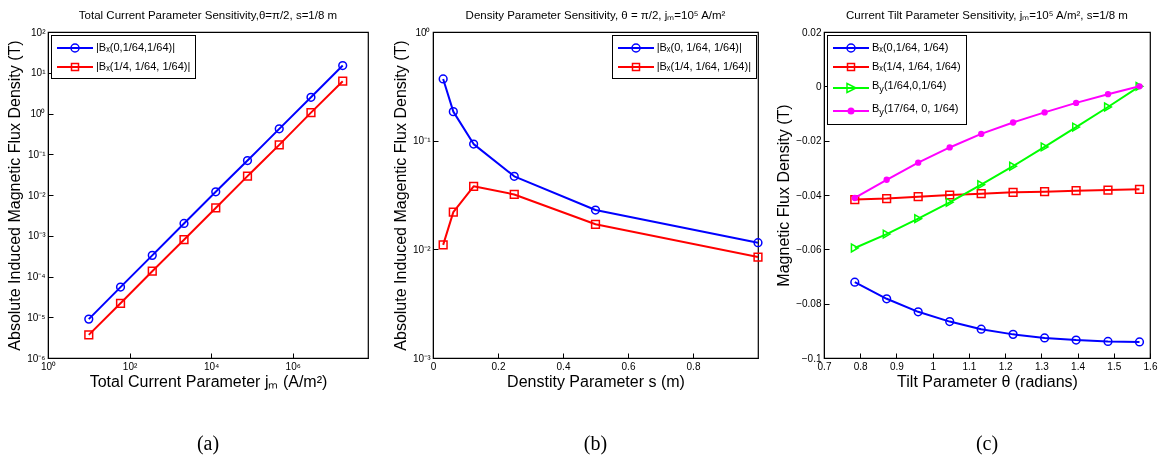 The image size is (1167, 475). Describe the element at coordinates (897, 366) in the screenshot. I see `x-tick-label: 0.9` at that location.